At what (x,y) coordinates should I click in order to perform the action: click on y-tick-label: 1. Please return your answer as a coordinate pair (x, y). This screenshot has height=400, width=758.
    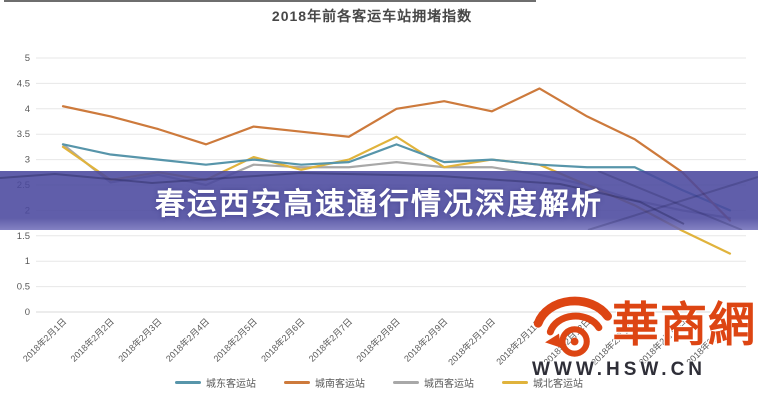
    Looking at the image, I should click on (27, 261).